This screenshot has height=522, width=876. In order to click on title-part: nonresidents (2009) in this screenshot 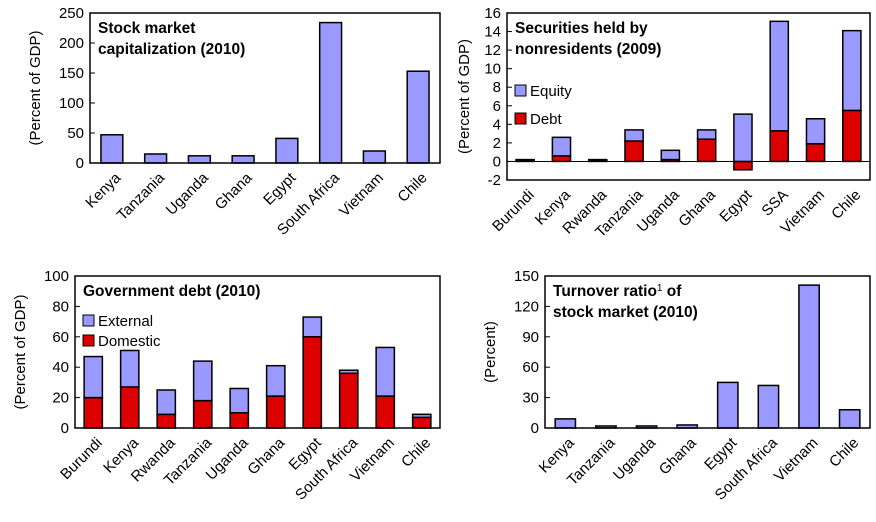, I will do `click(588, 49)`.